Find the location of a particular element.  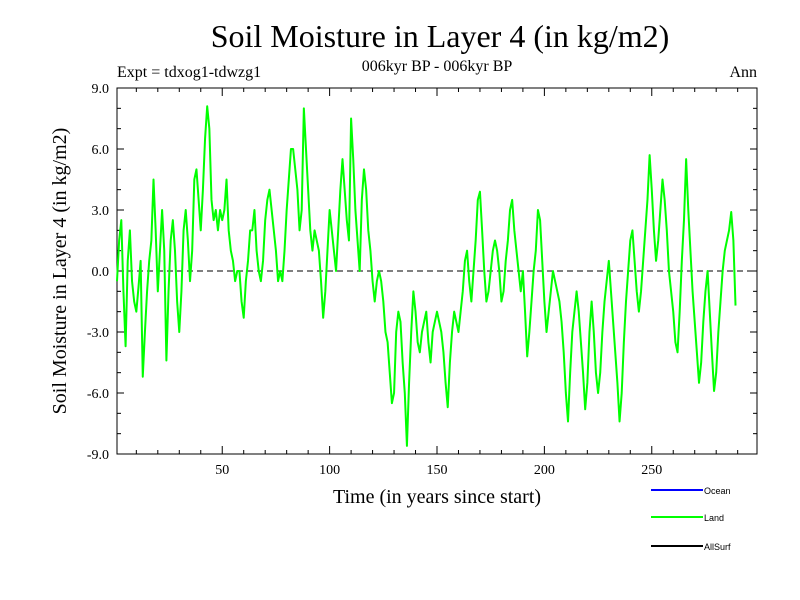

y-tick-label: -3.0 is located at coordinates (98, 333).